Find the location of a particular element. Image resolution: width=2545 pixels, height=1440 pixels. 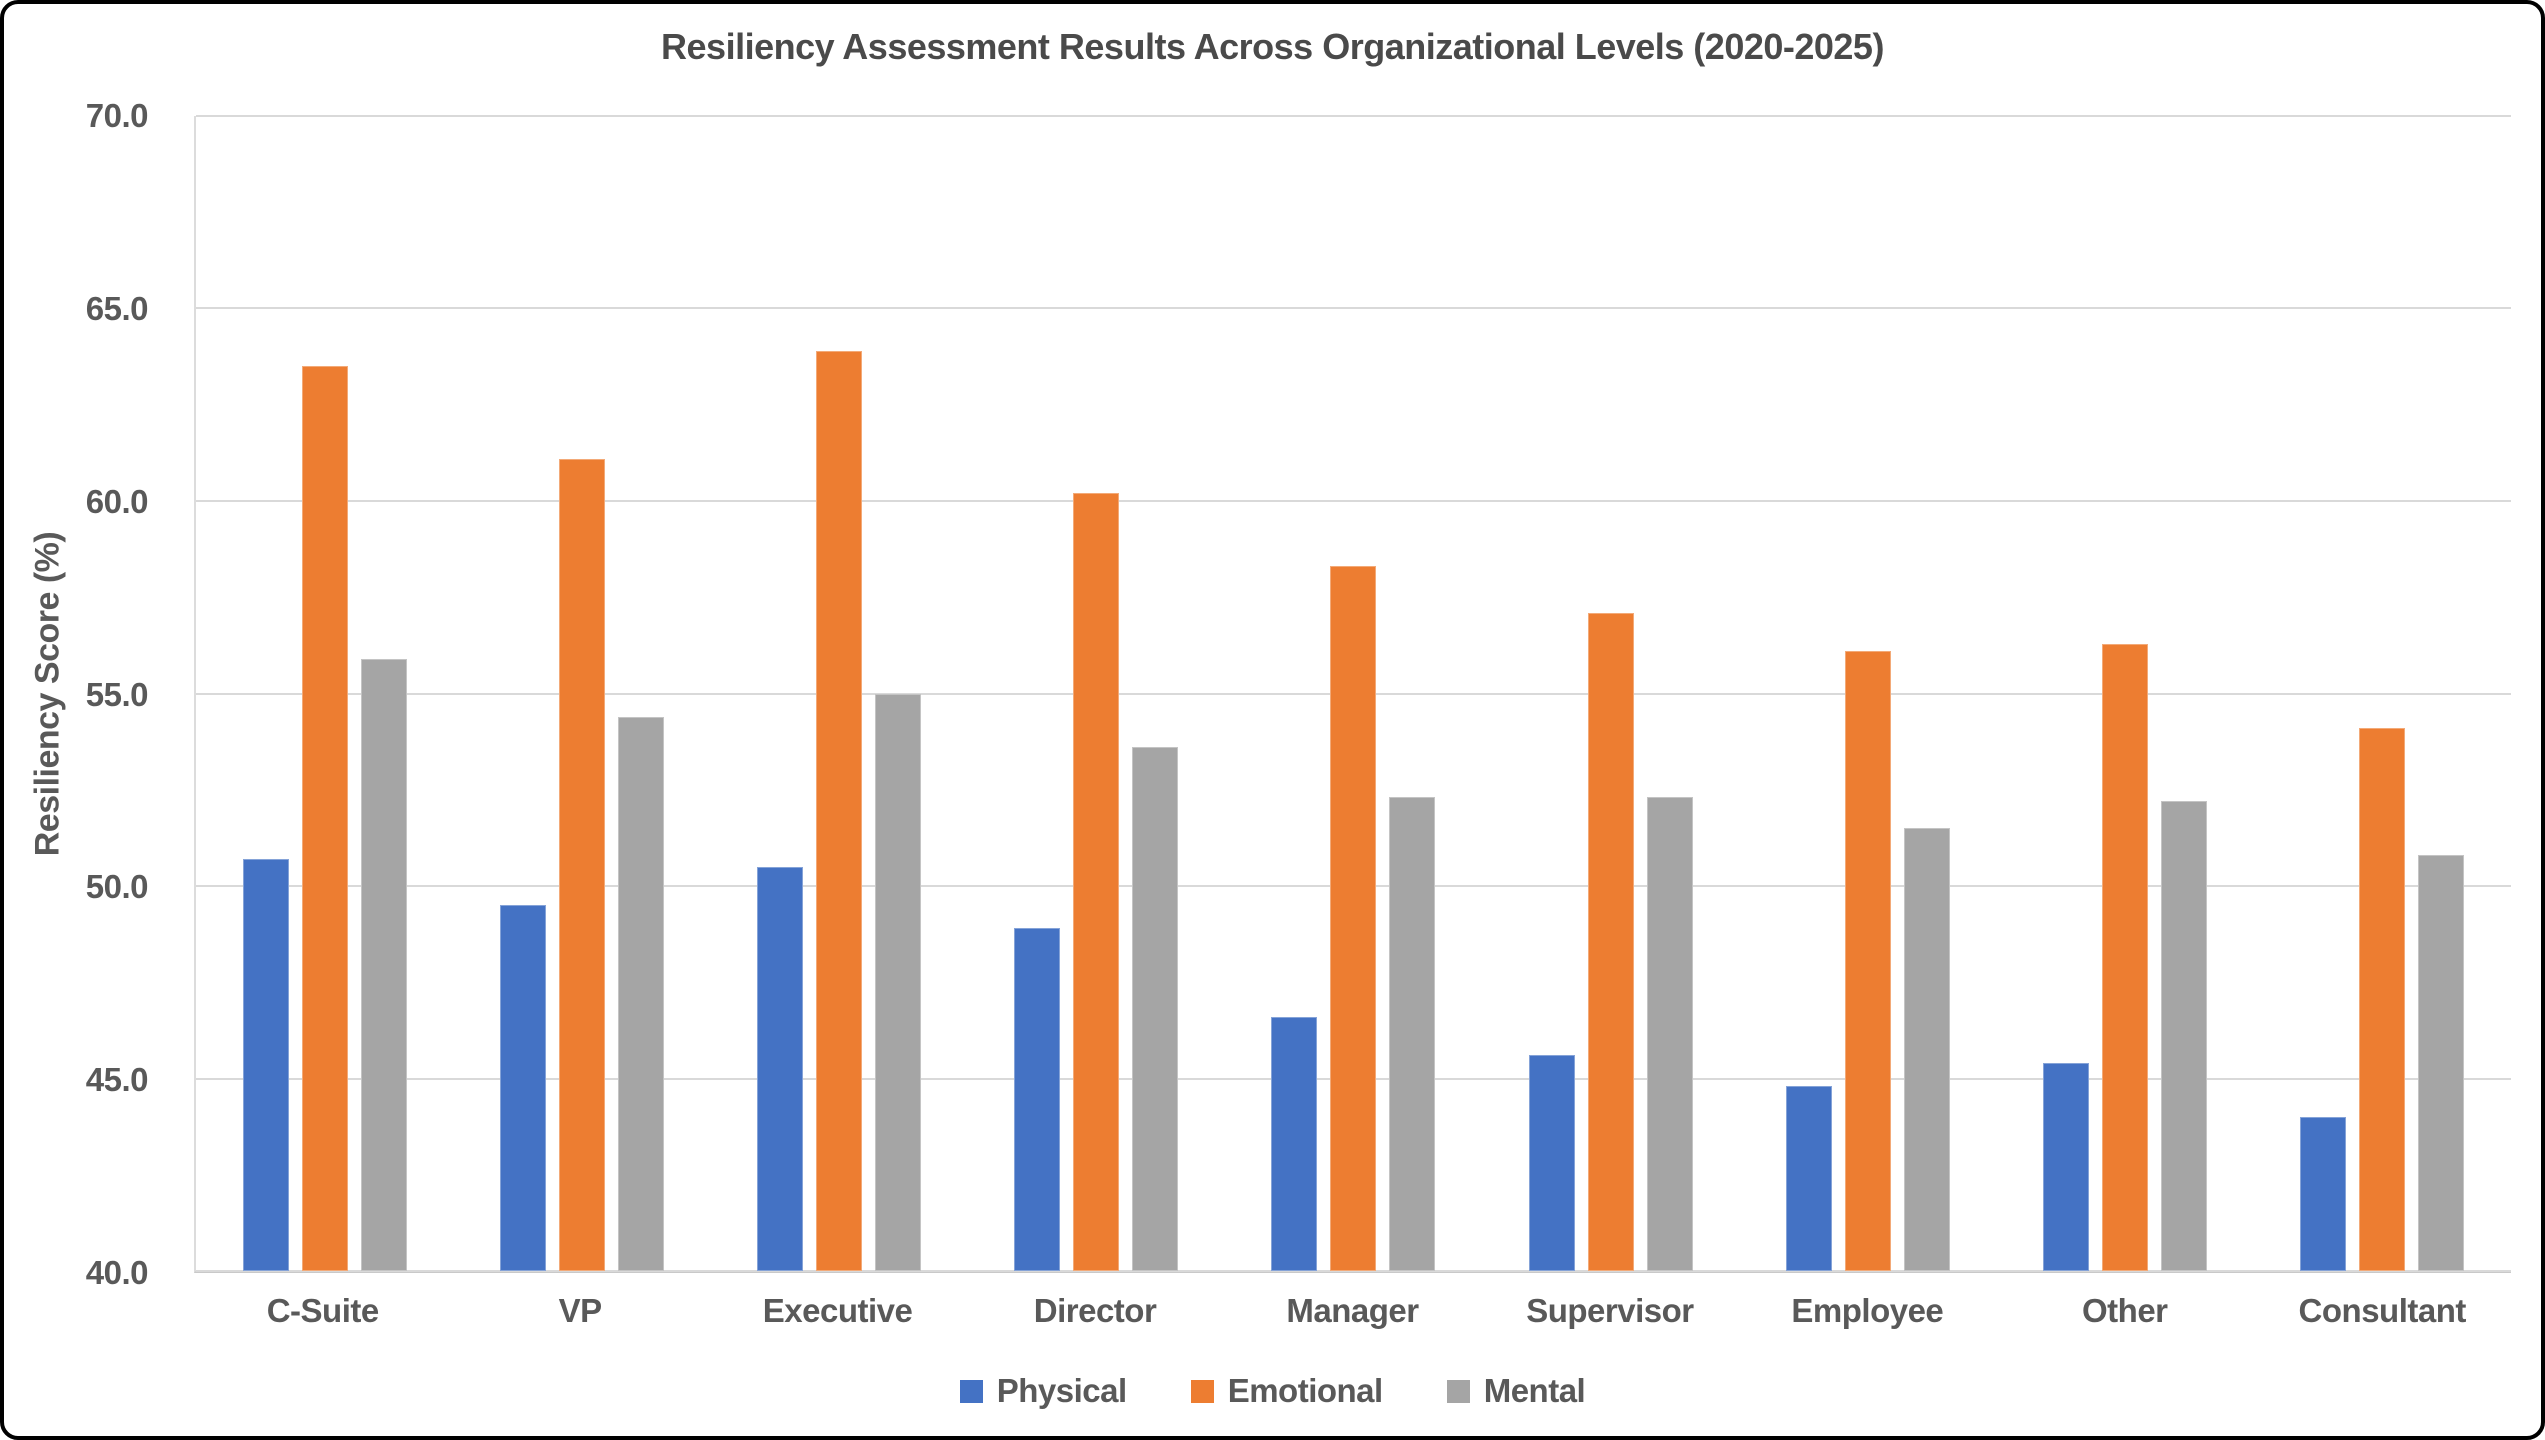

x-label-supervisor: Supervisor is located at coordinates (1610, 1310).